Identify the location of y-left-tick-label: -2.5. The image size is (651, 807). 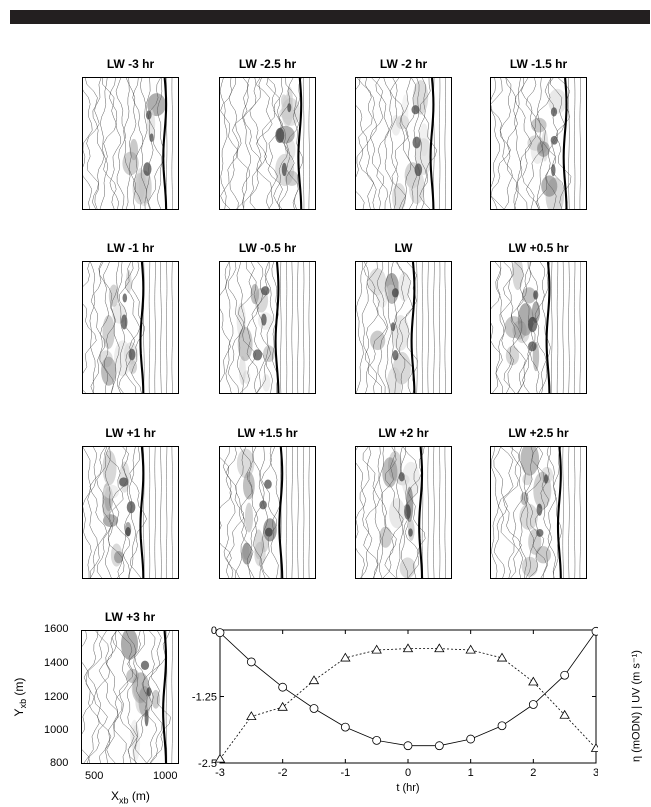
(207, 764).